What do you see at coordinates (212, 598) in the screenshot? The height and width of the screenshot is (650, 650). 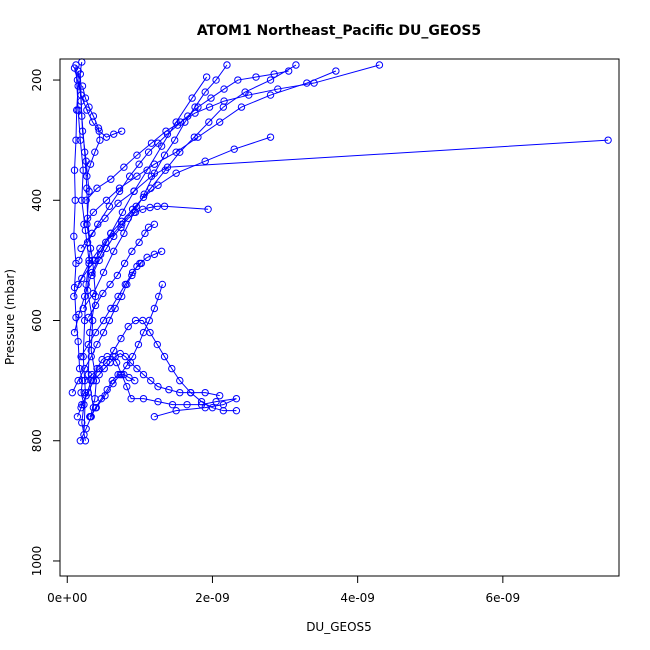 I see `x-tick-label: 2e-09` at bounding box center [212, 598].